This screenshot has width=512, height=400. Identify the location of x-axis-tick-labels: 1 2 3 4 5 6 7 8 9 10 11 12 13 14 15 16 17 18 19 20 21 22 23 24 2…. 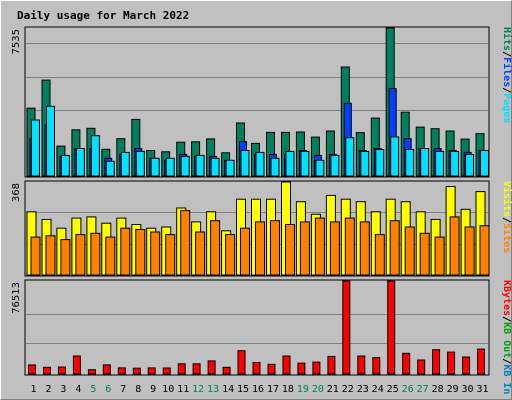
(259, 389).